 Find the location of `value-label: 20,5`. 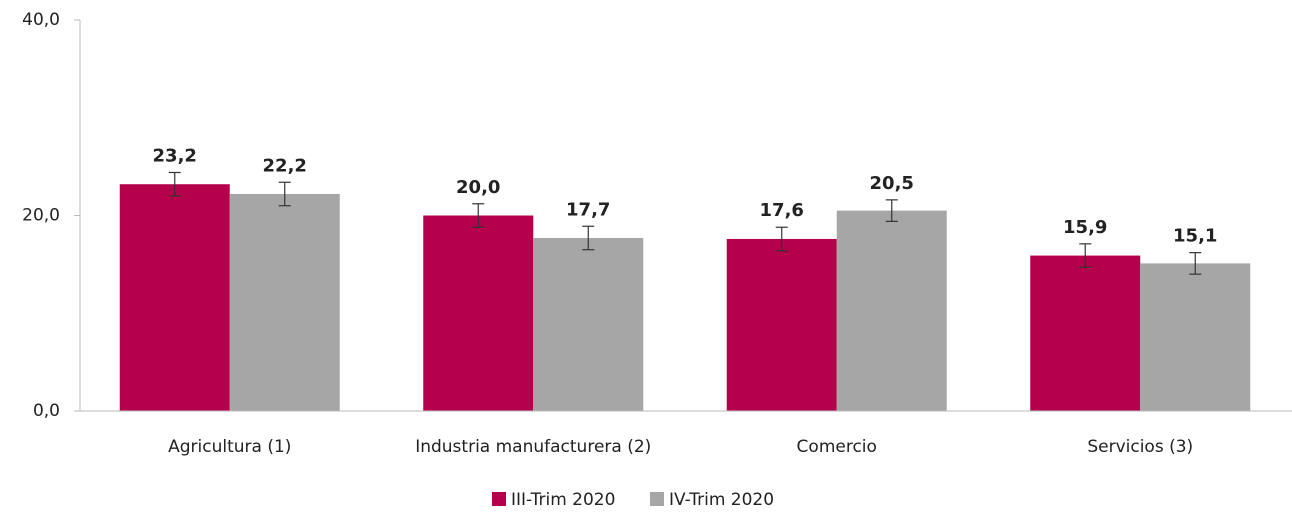

value-label: 20,5 is located at coordinates (892, 183).